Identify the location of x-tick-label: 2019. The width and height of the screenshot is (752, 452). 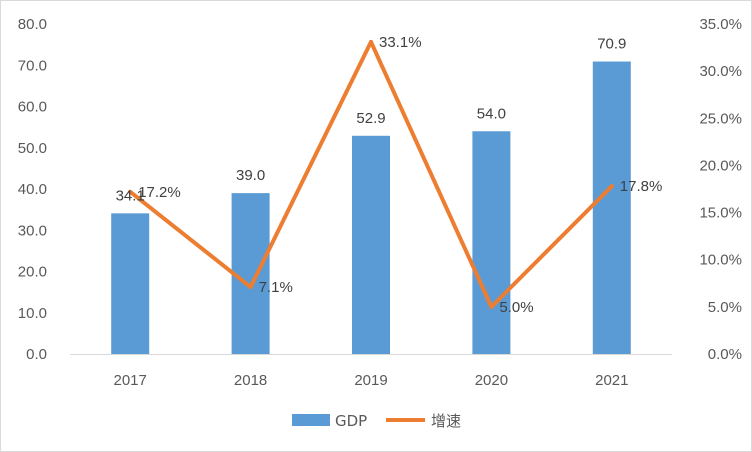
(370, 380).